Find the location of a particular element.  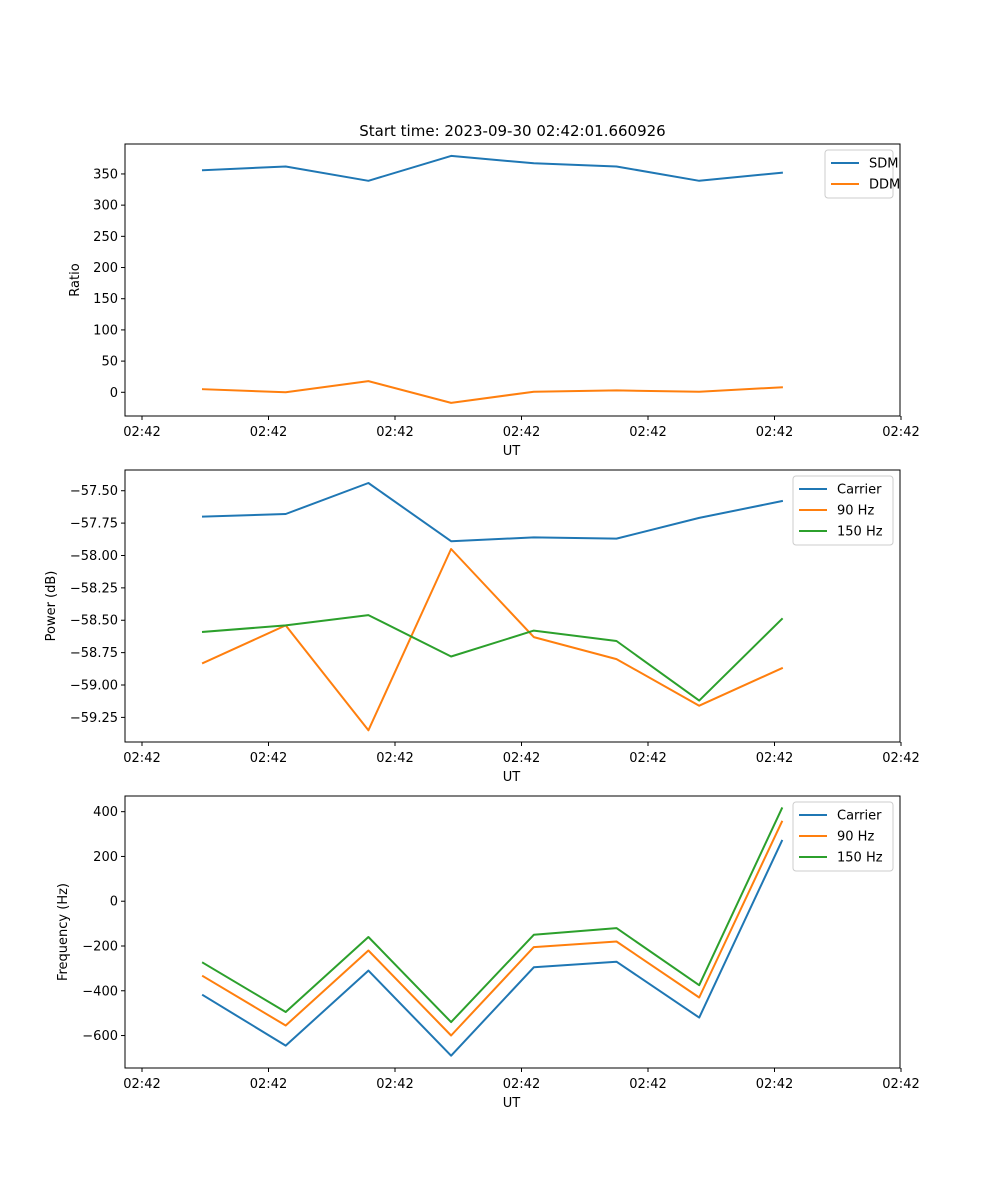

y-tick-label: −59.25 is located at coordinates (94, 718).